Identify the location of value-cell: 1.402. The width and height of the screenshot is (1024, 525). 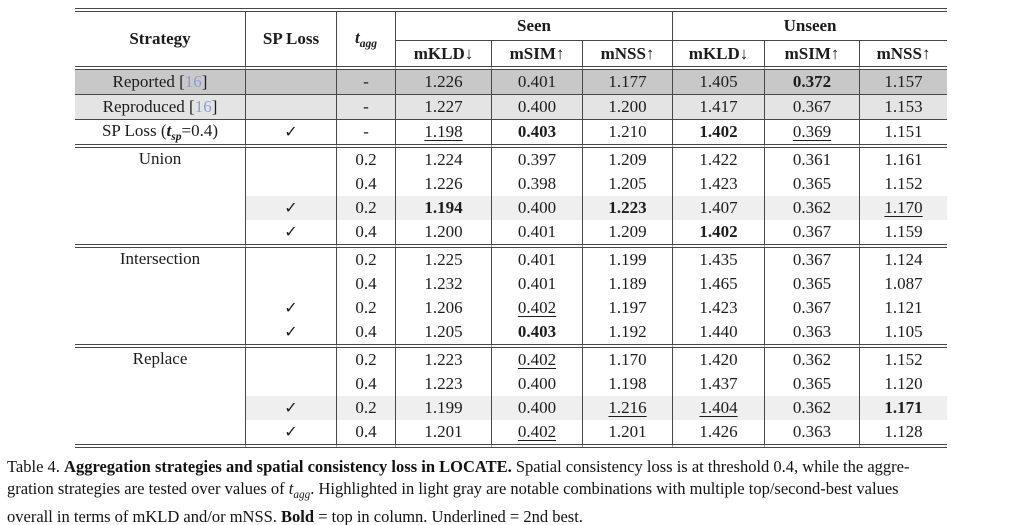
(719, 134).